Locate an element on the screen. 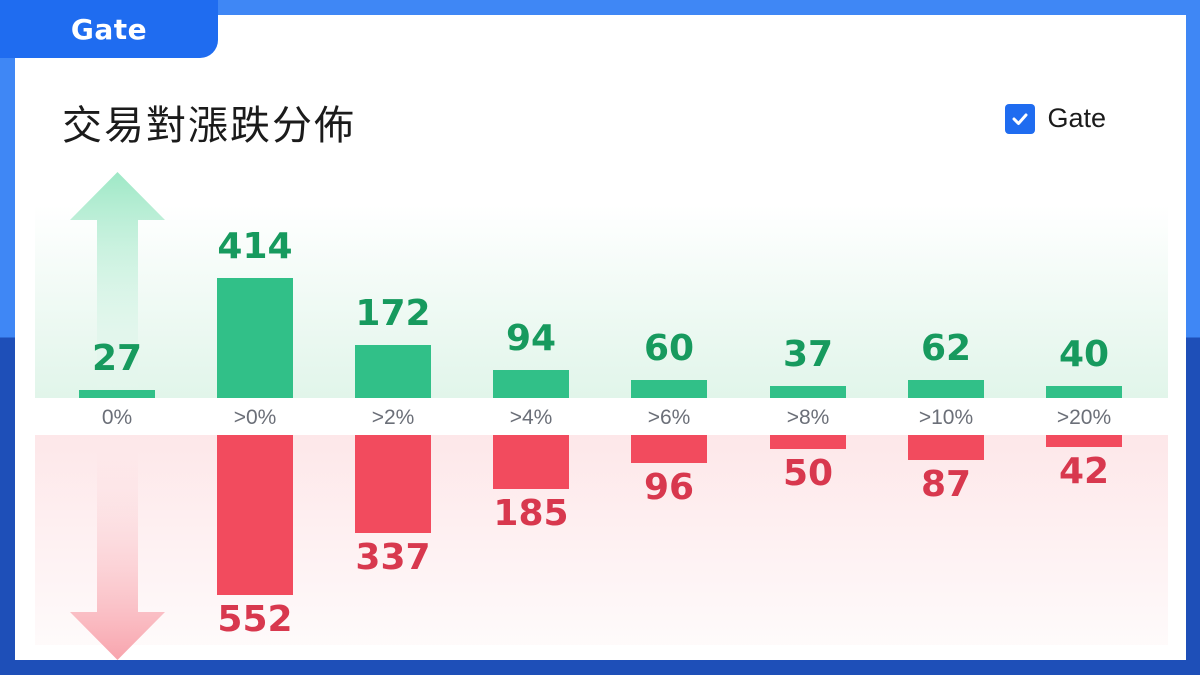 This screenshot has height=675, width=1200. gain-value-label: 62 is located at coordinates (946, 348).